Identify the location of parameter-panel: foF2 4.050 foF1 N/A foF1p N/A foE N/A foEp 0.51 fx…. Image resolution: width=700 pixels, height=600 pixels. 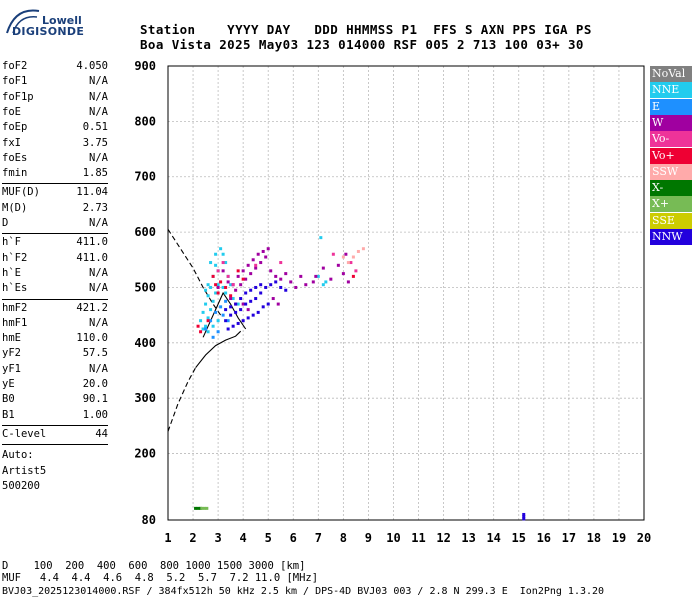
(56, 270).